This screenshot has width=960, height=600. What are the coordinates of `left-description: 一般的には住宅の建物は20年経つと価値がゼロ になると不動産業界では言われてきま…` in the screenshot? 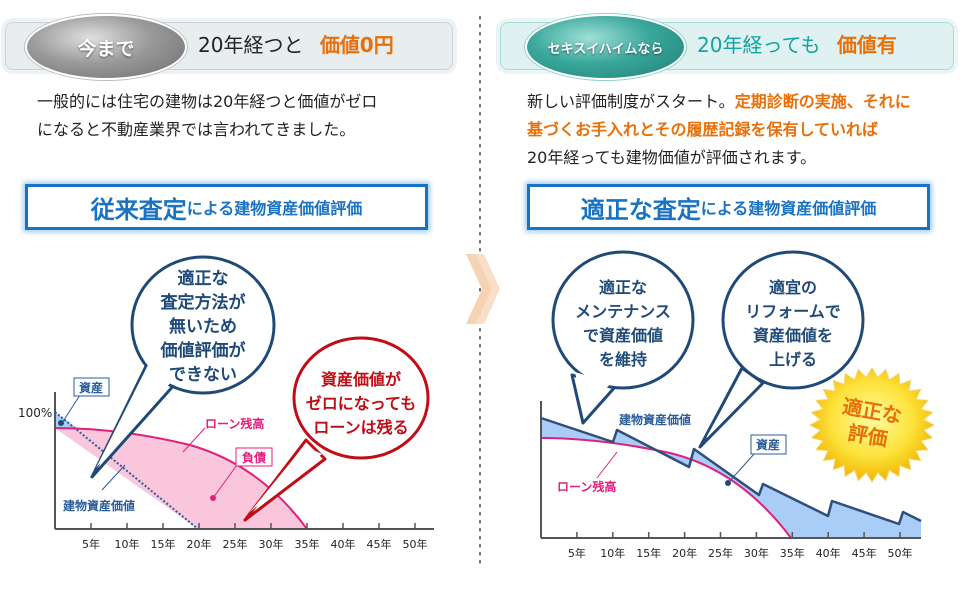 It's located at (207, 116).